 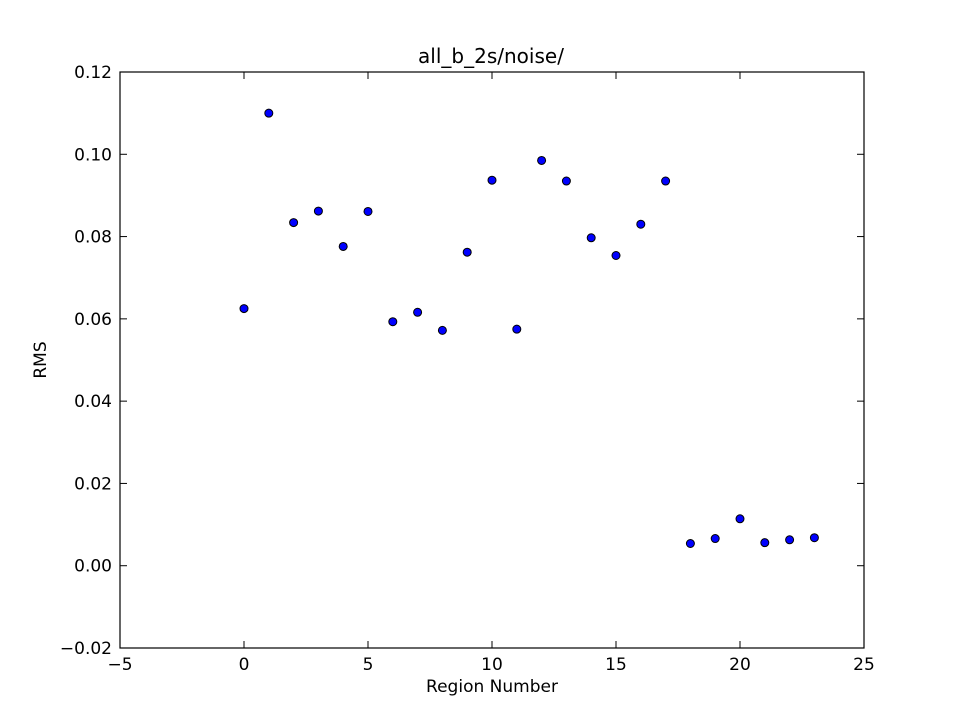 I want to click on y-axis-label: RMS, so click(x=41, y=359).